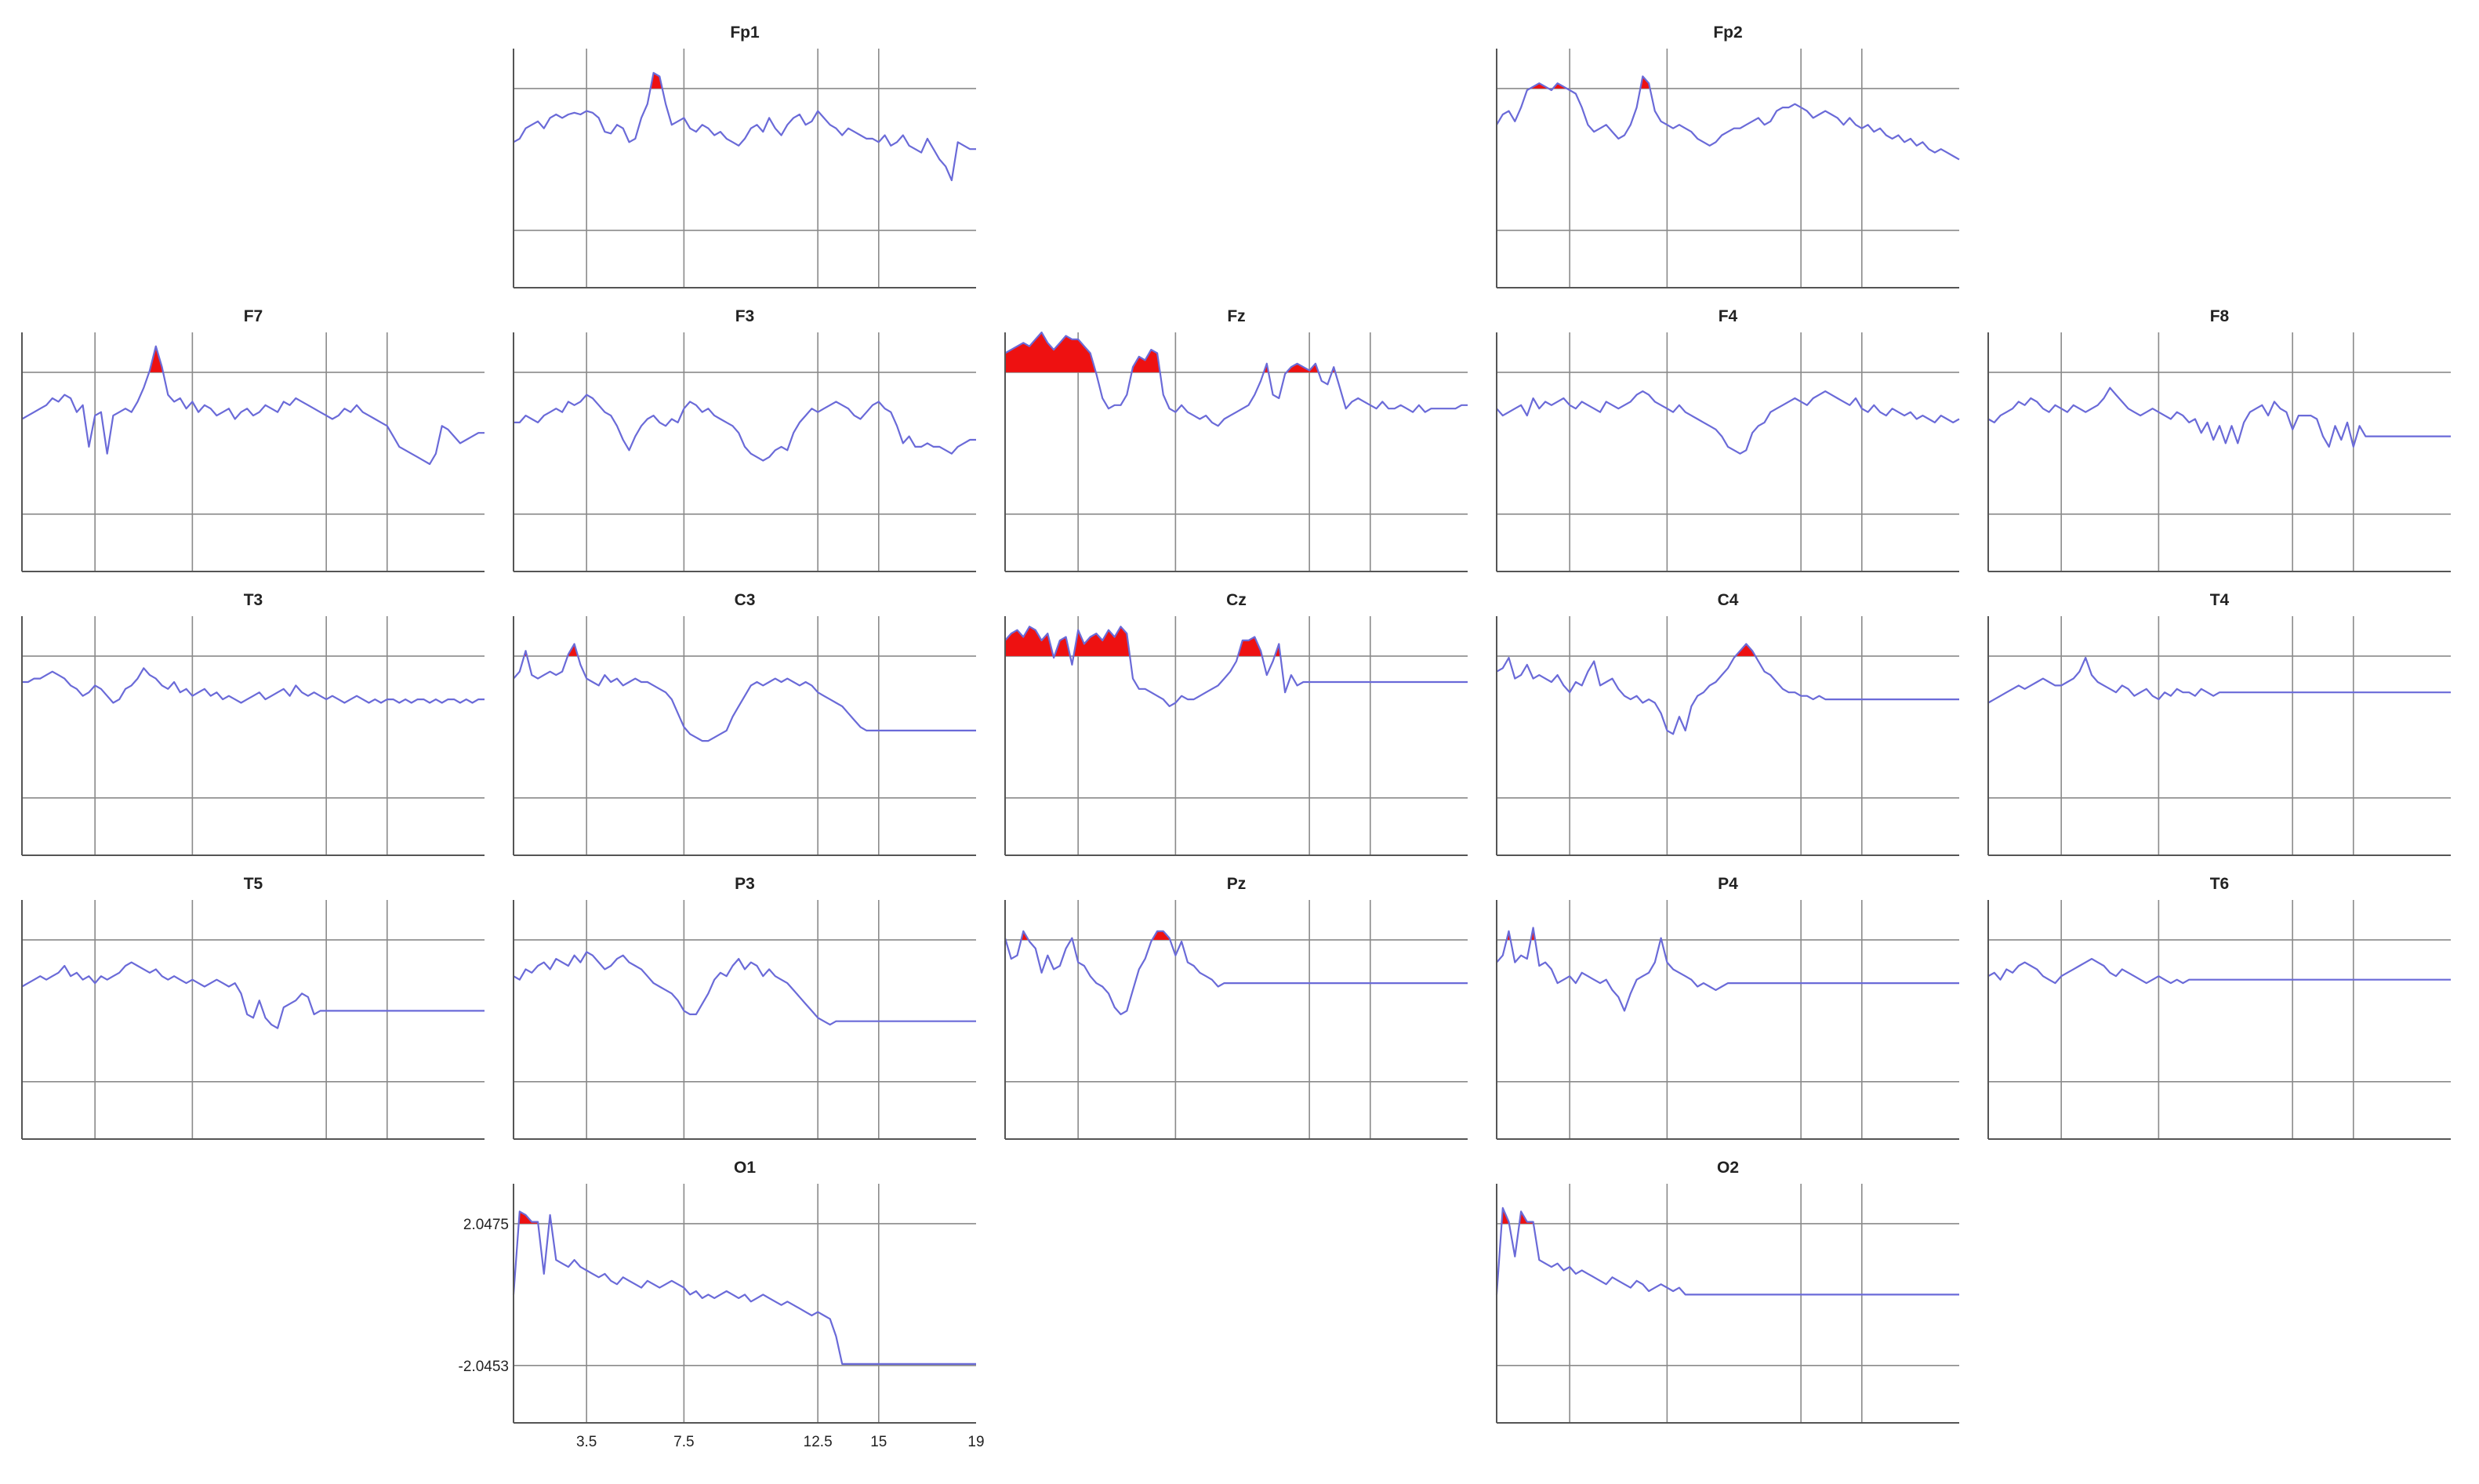 Image resolution: width=2479 pixels, height=1484 pixels. Describe the element at coordinates (1727, 689) in the screenshot. I see `eeg-trace-c4` at that location.